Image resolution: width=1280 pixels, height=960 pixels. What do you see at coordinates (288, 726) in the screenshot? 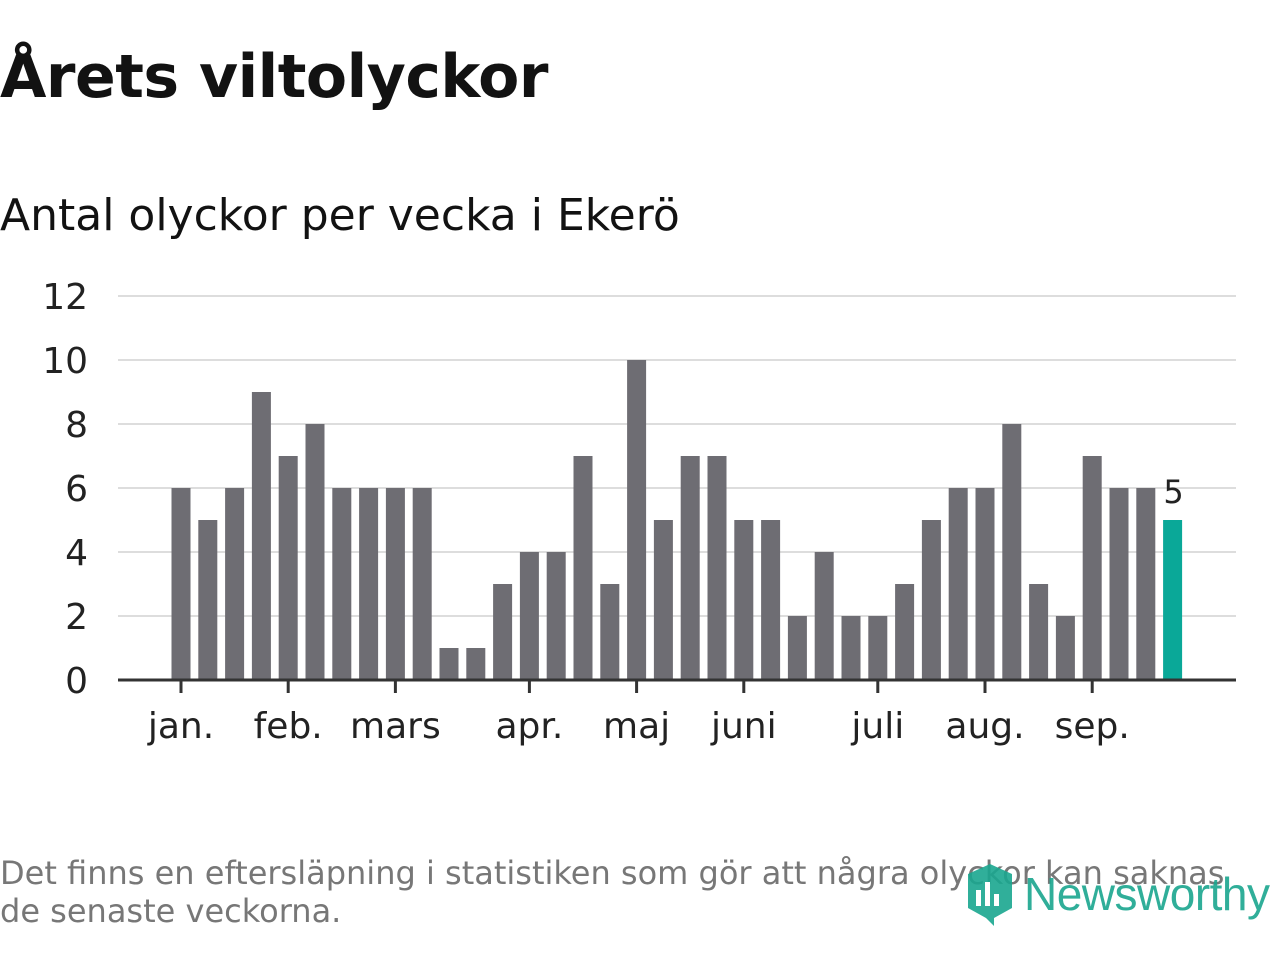
I see `x-tick-label: feb.` at bounding box center [288, 726].